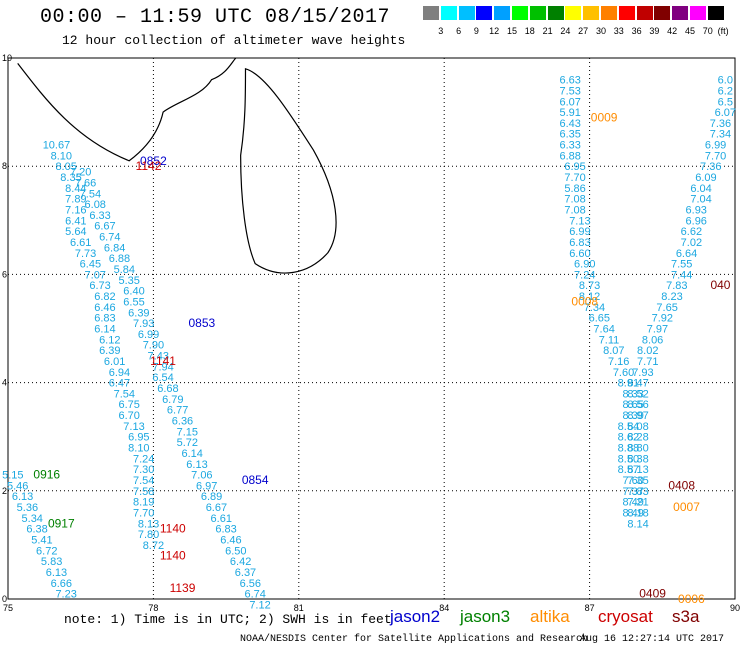  What do you see at coordinates (255, 480) in the screenshot?
I see `pass-time-label: 0854` at bounding box center [255, 480].